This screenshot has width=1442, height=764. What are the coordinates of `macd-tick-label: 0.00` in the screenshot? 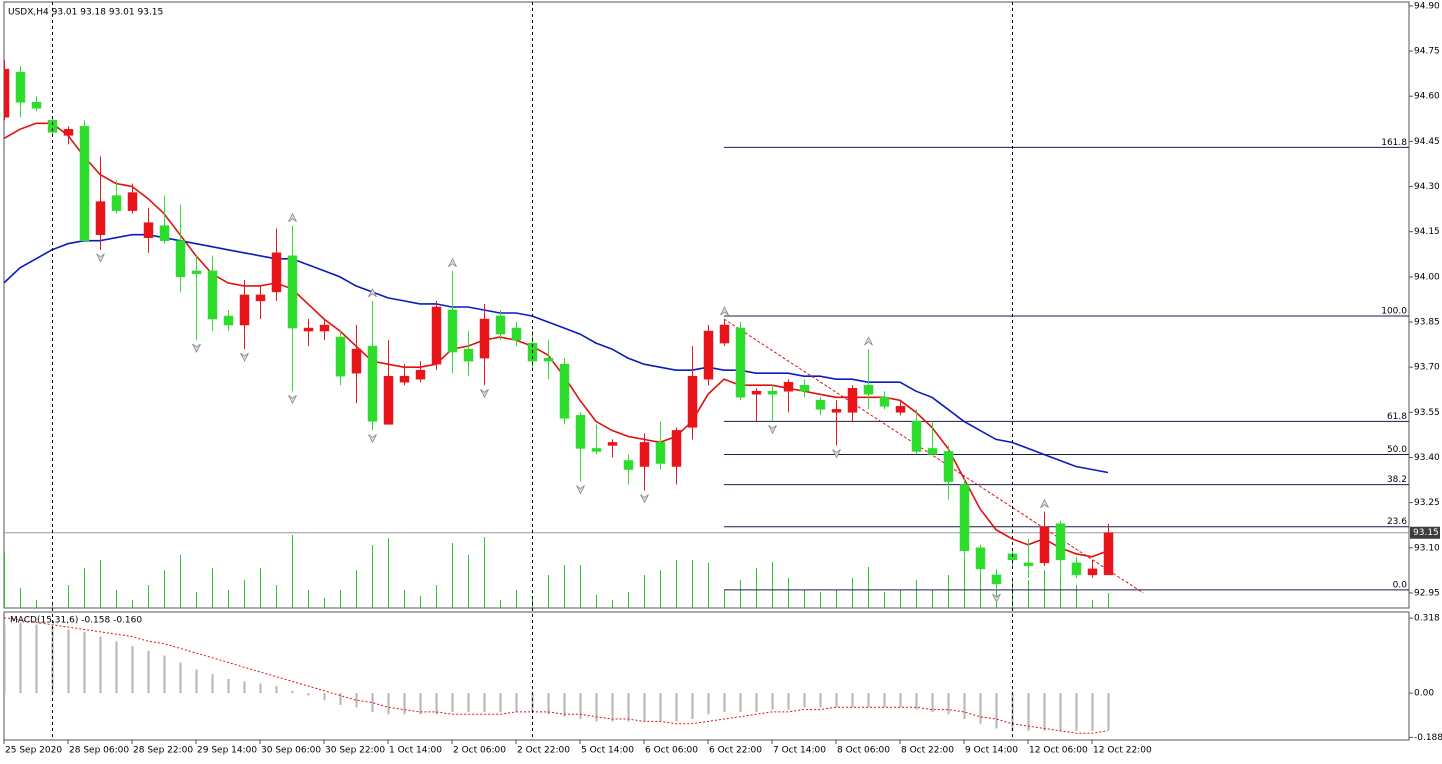 It's located at (1424, 694).